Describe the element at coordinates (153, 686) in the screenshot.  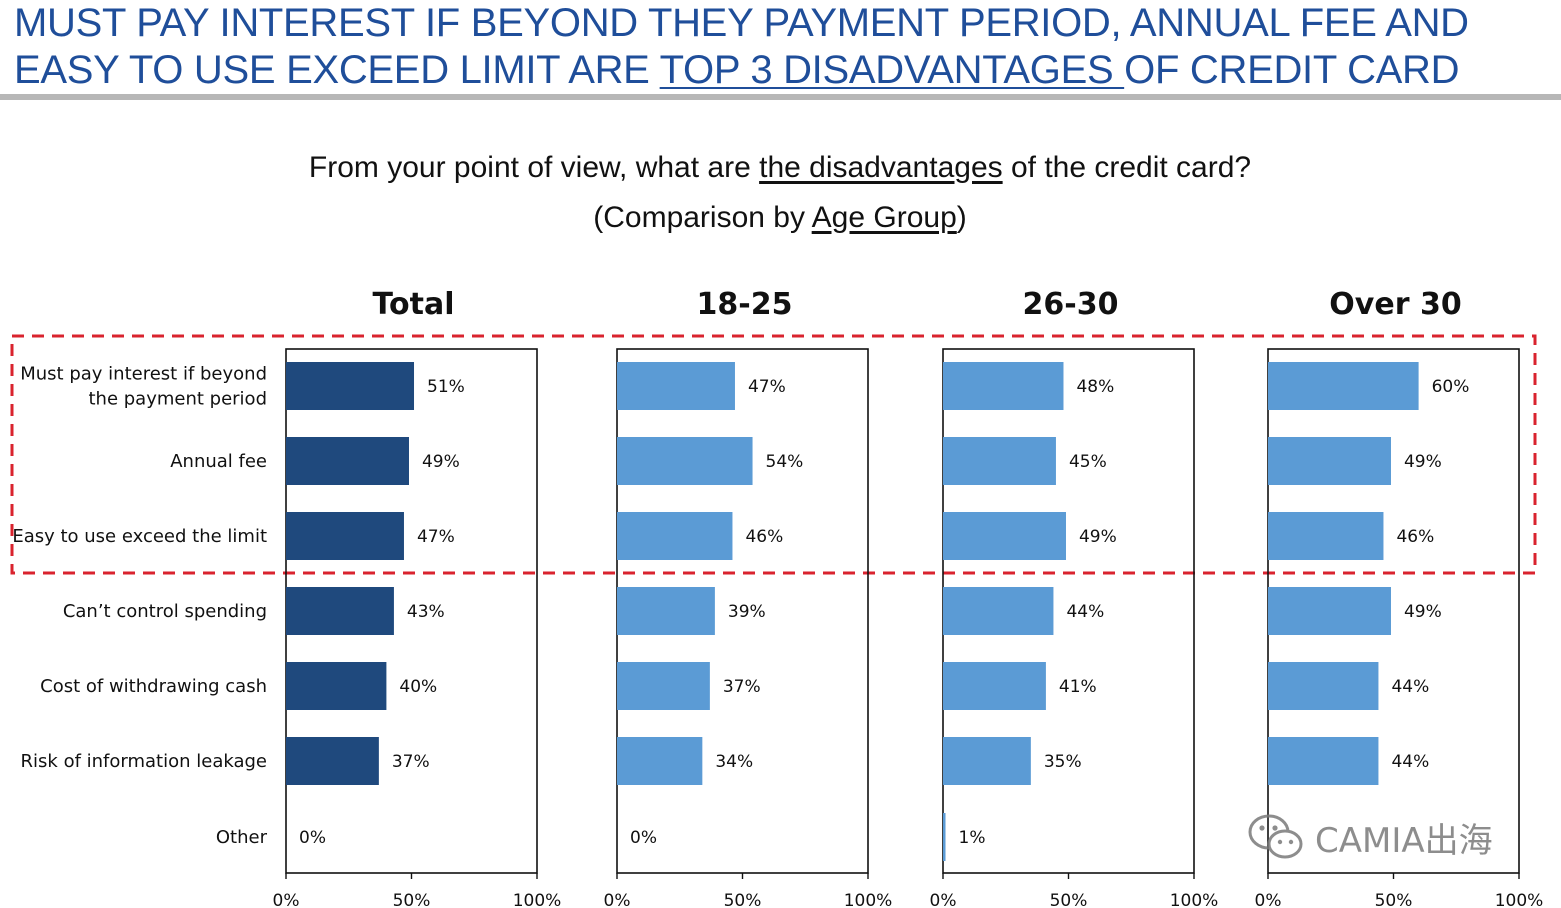
I see `category-label: Cost of withdrawing cash` at that location.